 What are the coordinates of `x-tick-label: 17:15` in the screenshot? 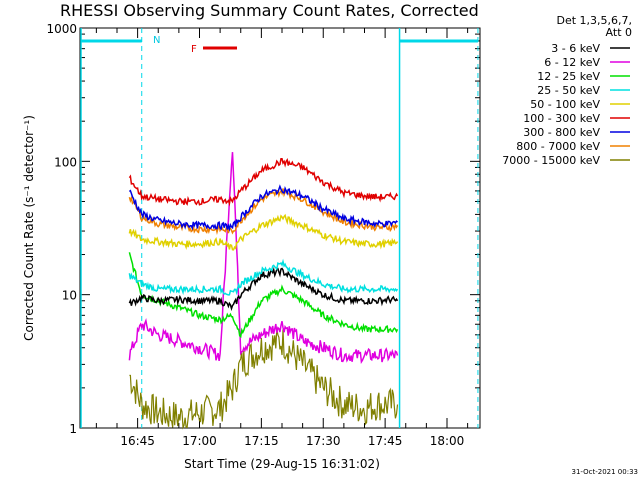 It's located at (261, 441).